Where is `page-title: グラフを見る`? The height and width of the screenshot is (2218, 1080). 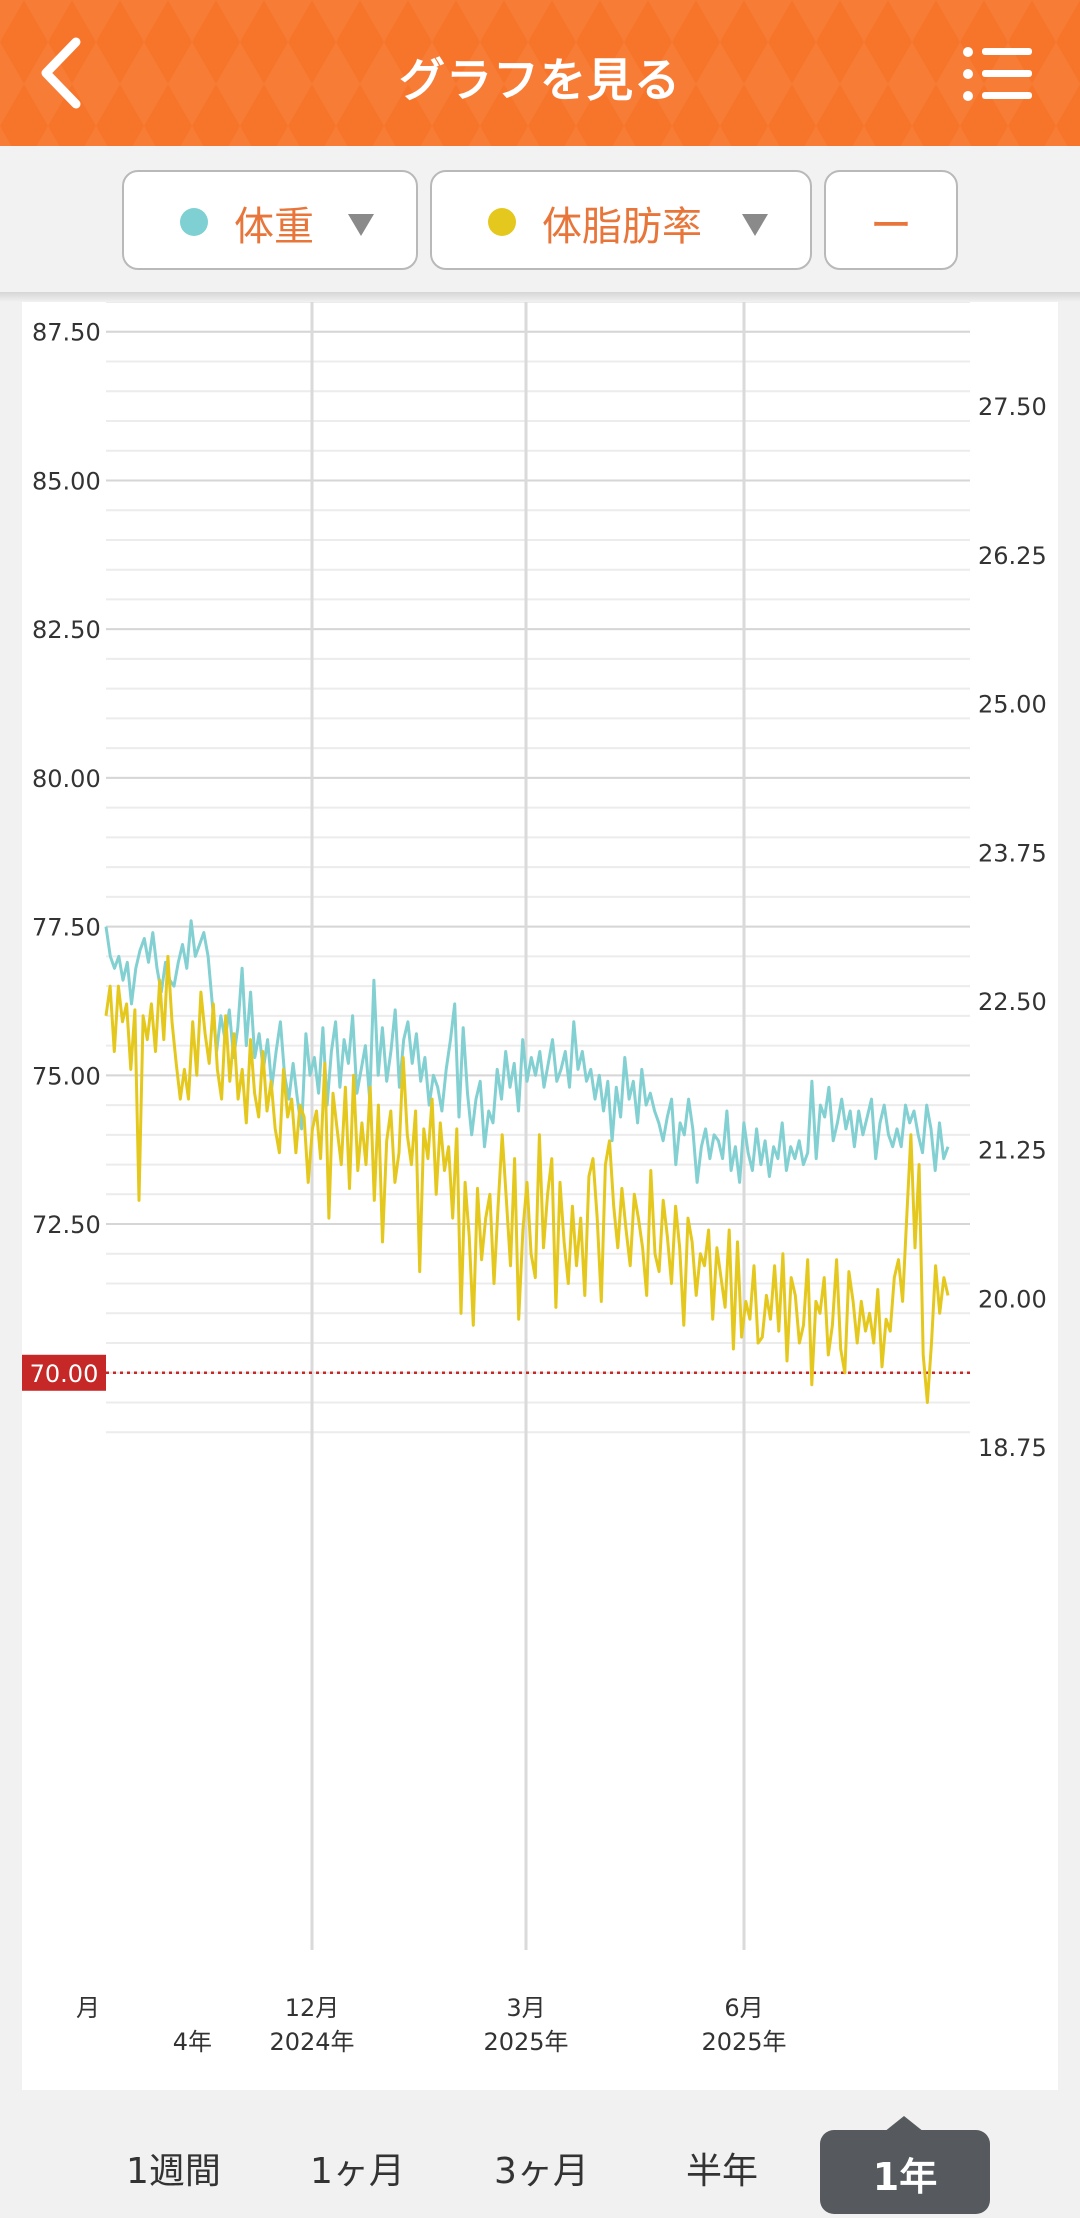 page-title: グラフを見る is located at coordinates (540, 80).